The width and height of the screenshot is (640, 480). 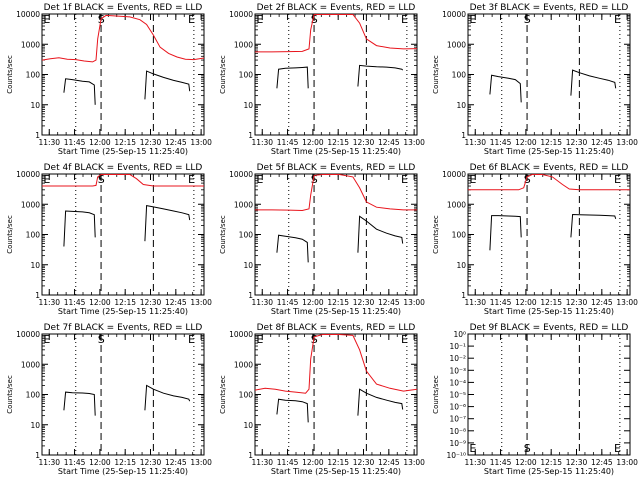 I want to click on y-tick-label: 10⁻¹, so click(x=457, y=346).